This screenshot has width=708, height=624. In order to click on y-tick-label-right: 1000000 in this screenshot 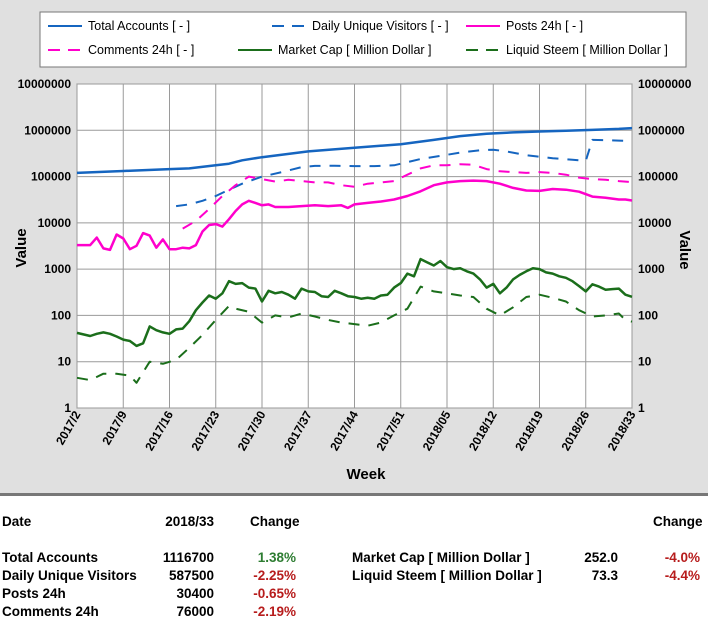, I will do `click(661, 130)`.